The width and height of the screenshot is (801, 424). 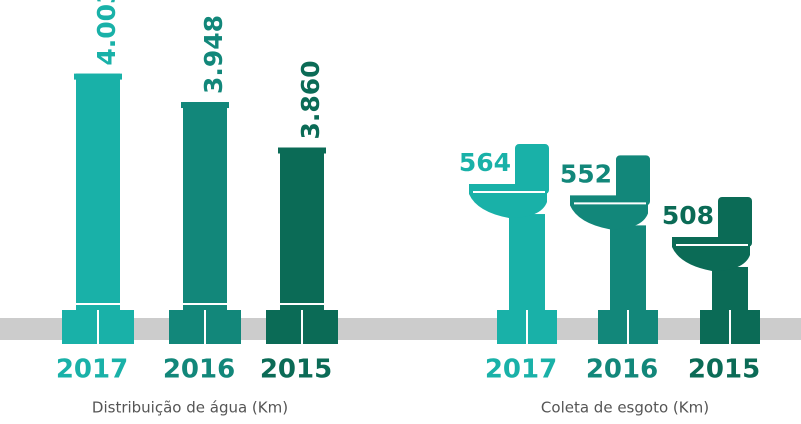 I want to click on value-label: 3.860, so click(x=310, y=99).